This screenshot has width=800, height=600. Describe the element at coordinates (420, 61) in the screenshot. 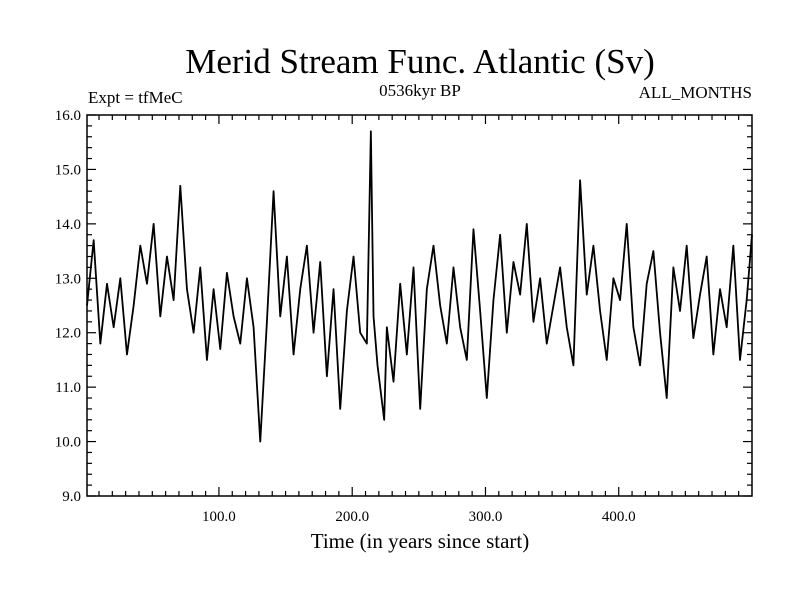

I see `chart-title: Merid Stream Func. Atlantic (Sv)` at that location.